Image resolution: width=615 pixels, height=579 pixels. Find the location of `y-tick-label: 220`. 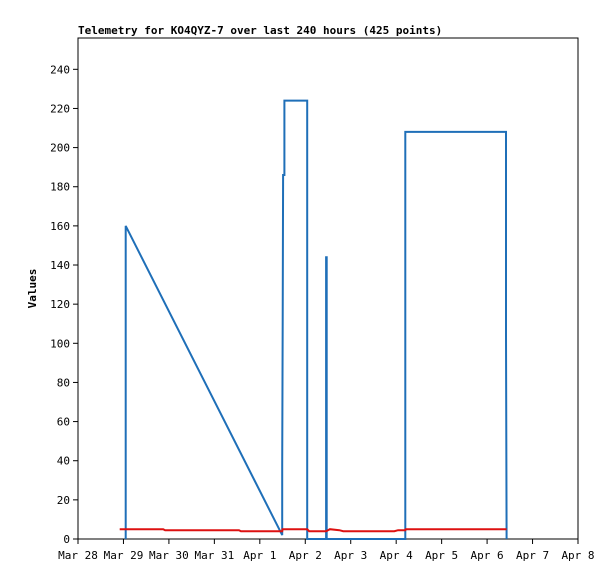

y-tick-label: 220 is located at coordinates (60, 108).